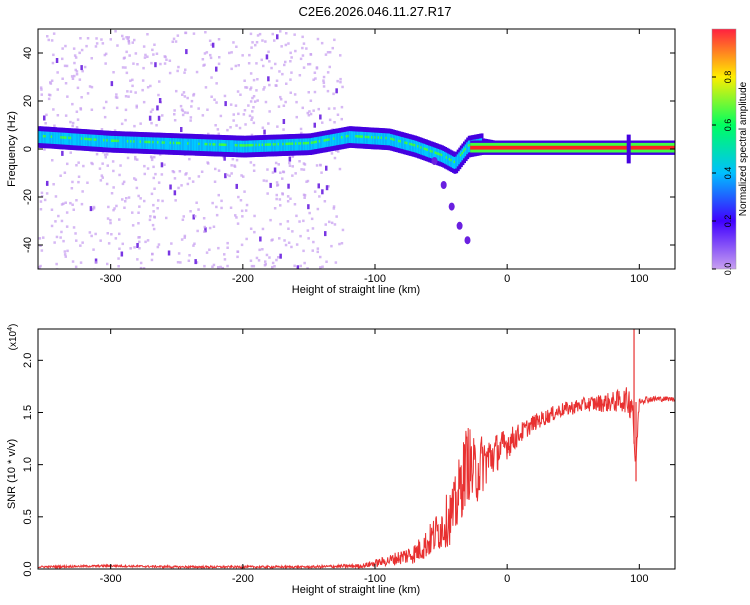  What do you see at coordinates (443, 185) in the screenshot?
I see `branch-mark` at bounding box center [443, 185].